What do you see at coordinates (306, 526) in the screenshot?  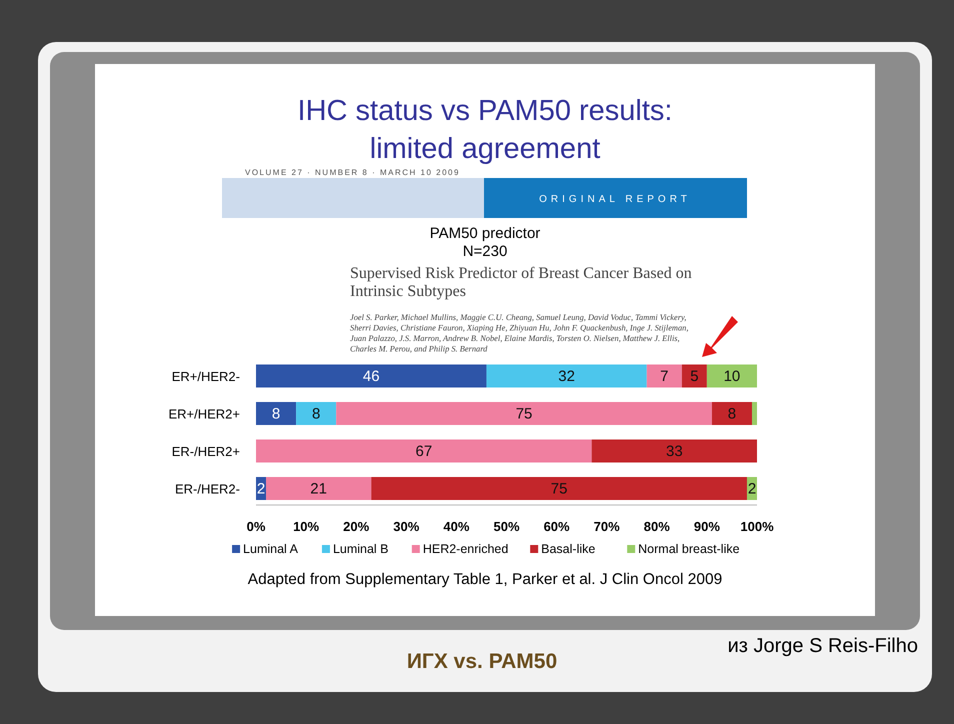 I see `x-tick-label: 10%` at bounding box center [306, 526].